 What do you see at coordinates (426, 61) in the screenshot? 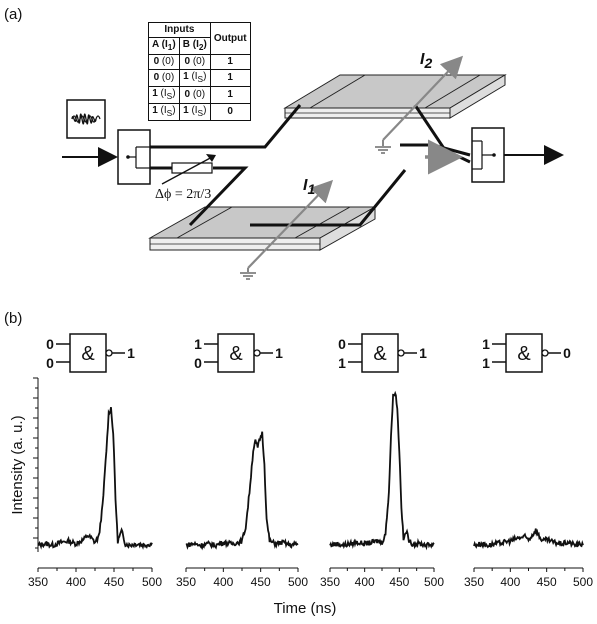
I see `current-label-i2: I2` at bounding box center [426, 61].